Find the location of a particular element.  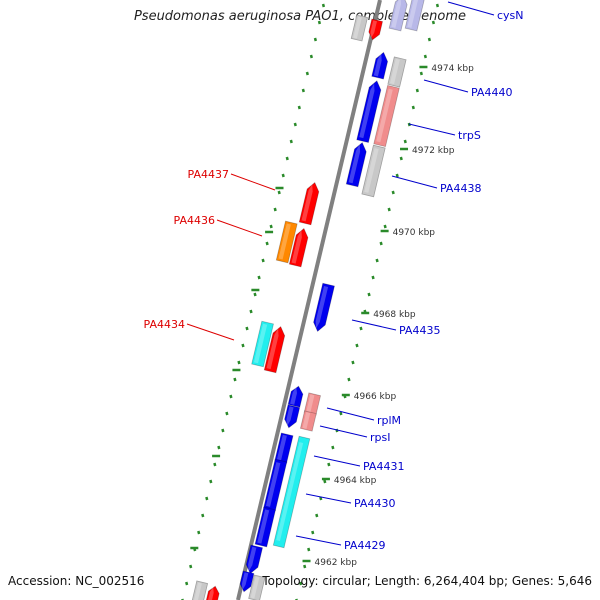

gene-label-pa4429: PA4429 is located at coordinates (364, 545).